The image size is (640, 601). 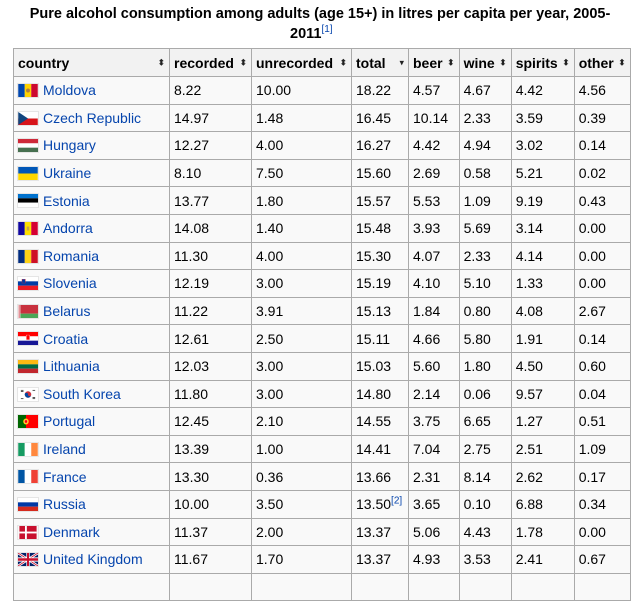 I want to click on reference-link: [2], so click(x=397, y=501).